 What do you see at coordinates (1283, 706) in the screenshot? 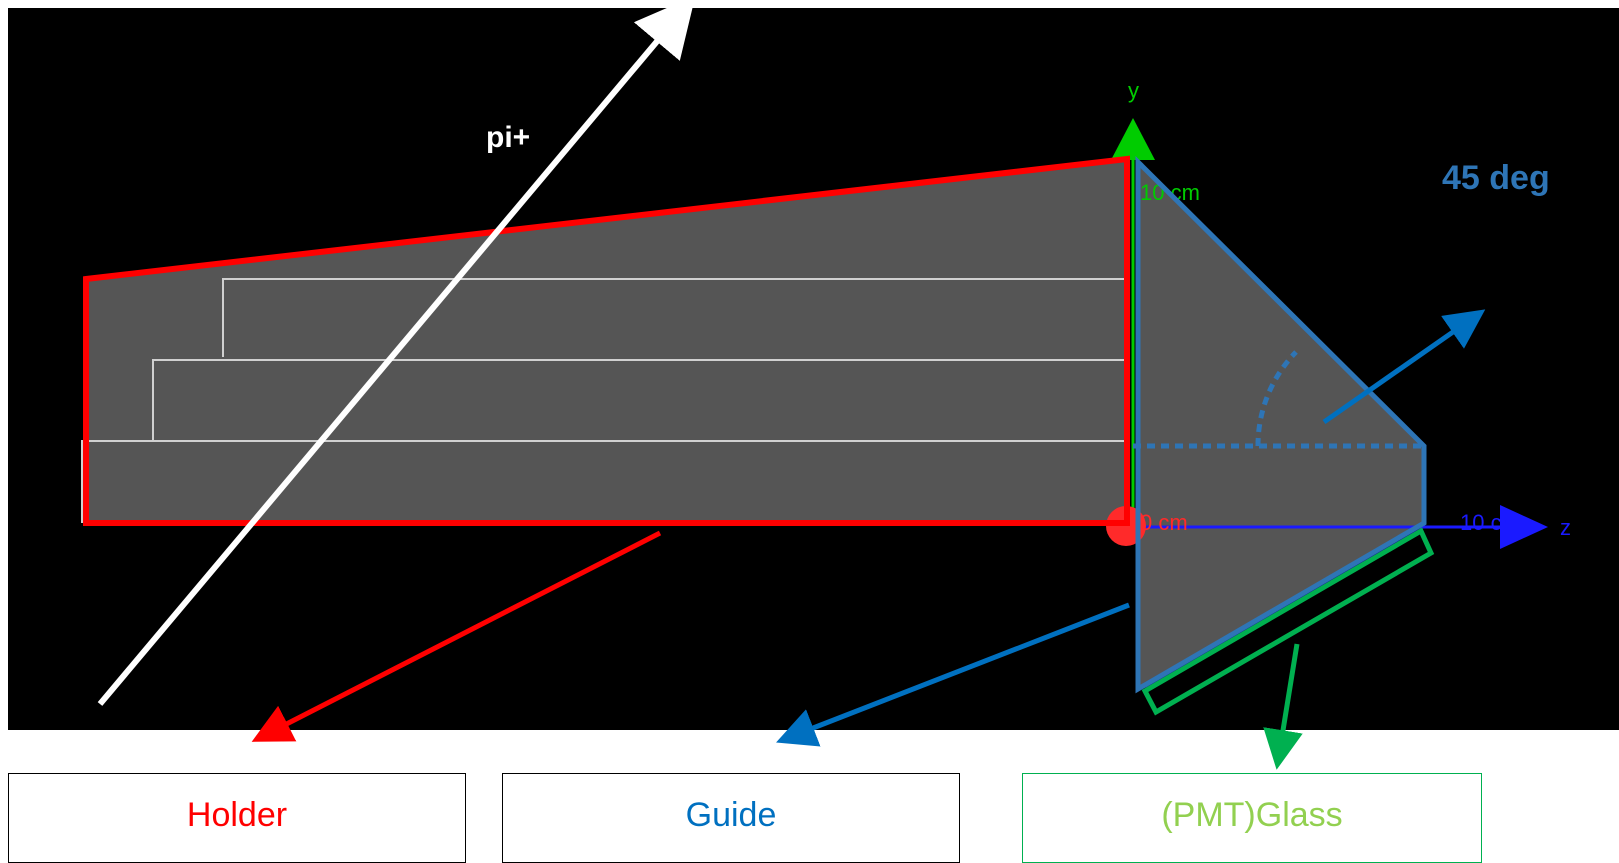
I see `glass-pointer-arrow` at bounding box center [1283, 706].